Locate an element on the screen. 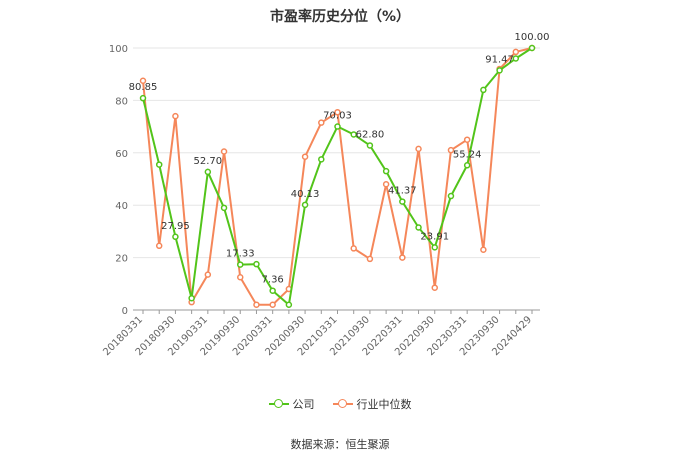 Image resolution: width=680 pixels, height=460 pixels. data-label: 7.36 is located at coordinates (273, 280).